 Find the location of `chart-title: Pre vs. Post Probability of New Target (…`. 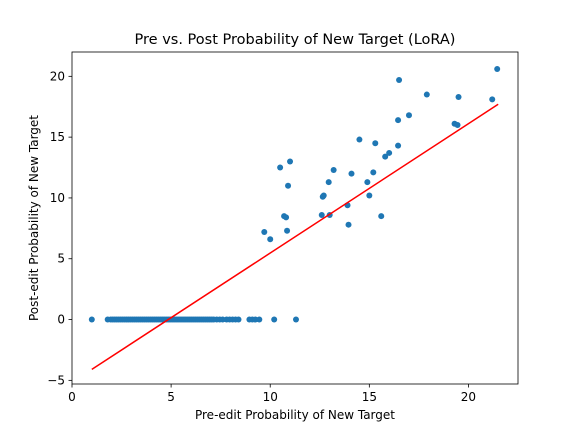

chart-title: Pre vs. Post Probability of New Target (… is located at coordinates (295, 40).